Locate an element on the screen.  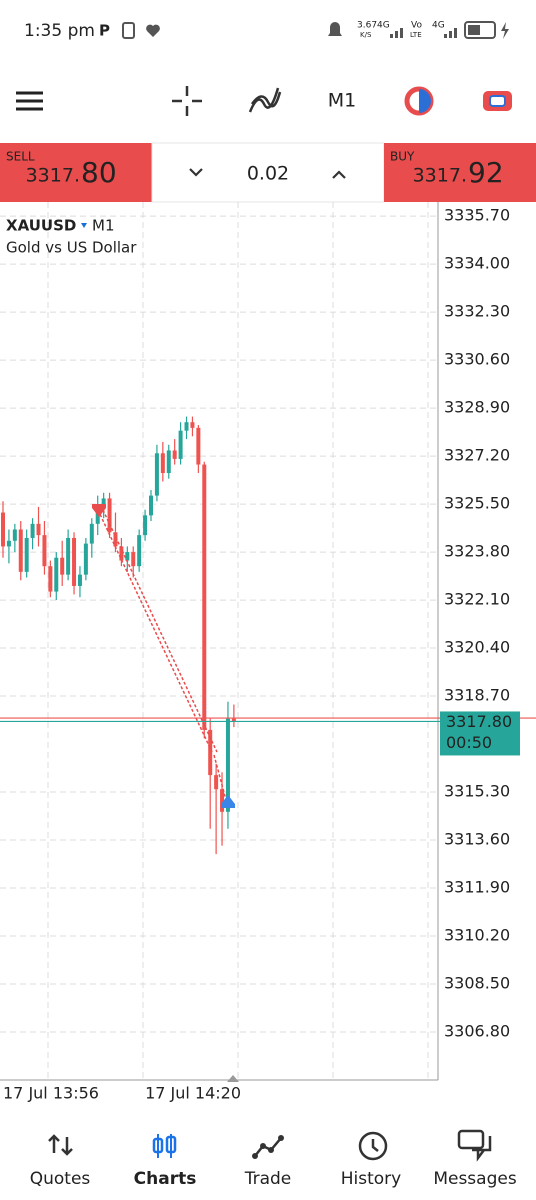
messages-icon is located at coordinates (471, 1139).